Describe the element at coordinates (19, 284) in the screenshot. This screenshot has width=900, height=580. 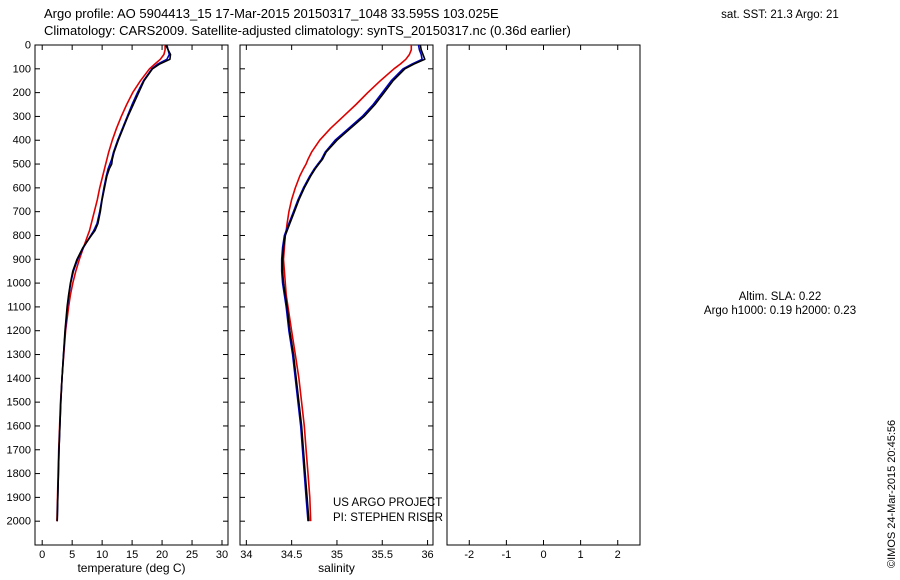
I see `y-tick-label: 1000` at that location.